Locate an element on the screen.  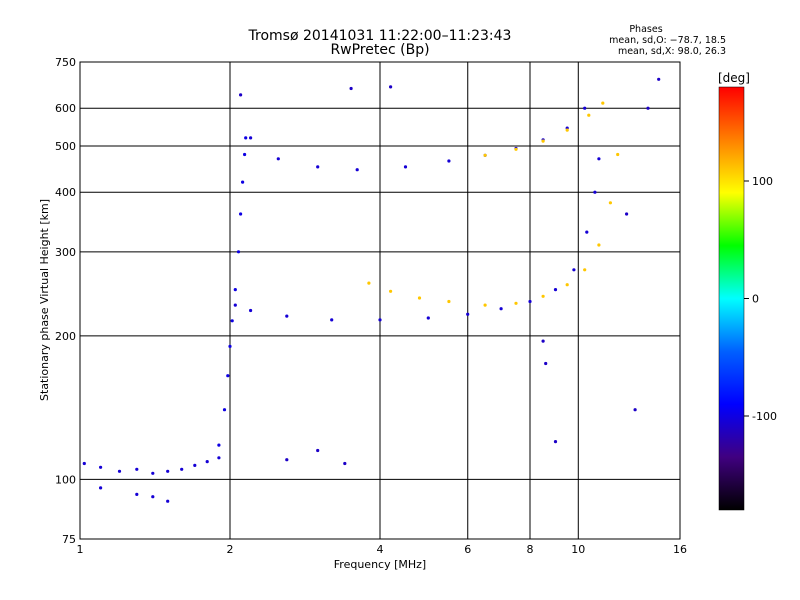
x-axis-label: Frequency [MHz] is located at coordinates (380, 564).